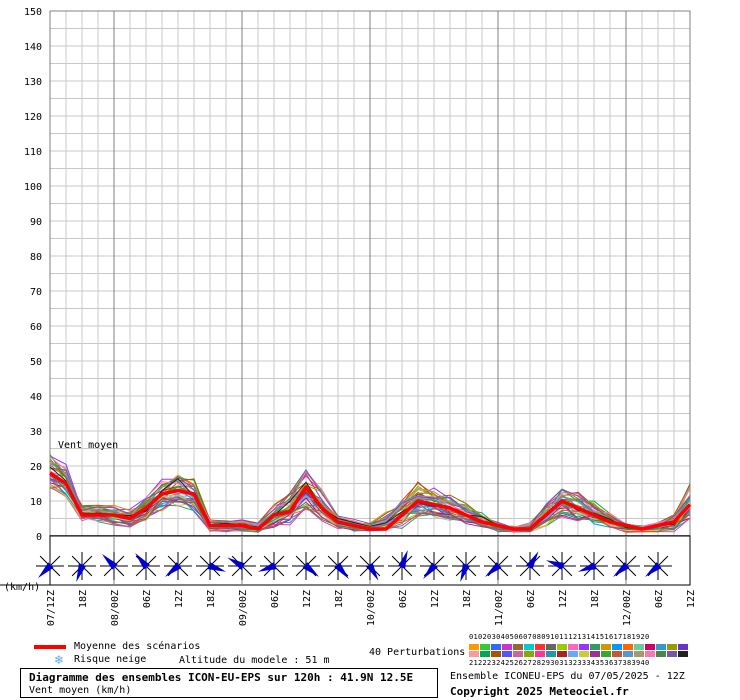 Image resolution: width=740 pixels, height=700 pixels. I want to click on x-tick-label: 09/00Z, so click(243, 608).